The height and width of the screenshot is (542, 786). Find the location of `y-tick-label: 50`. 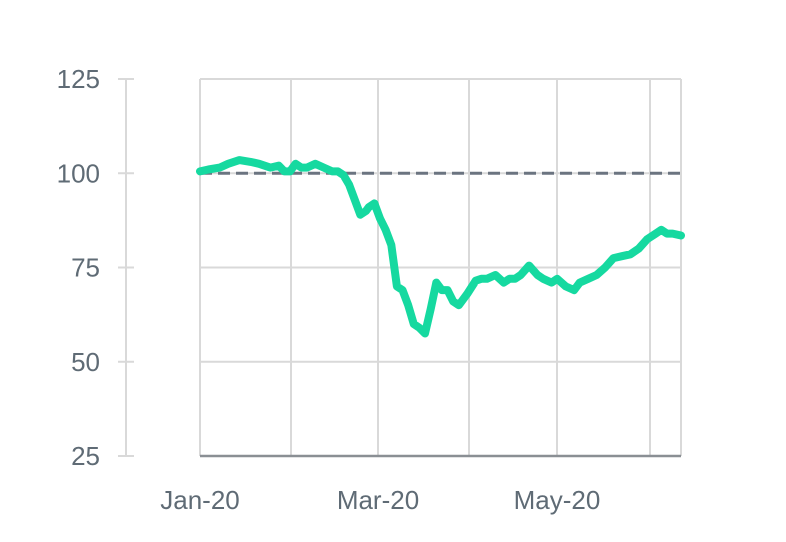

y-tick-label: 50 is located at coordinates (85, 362).